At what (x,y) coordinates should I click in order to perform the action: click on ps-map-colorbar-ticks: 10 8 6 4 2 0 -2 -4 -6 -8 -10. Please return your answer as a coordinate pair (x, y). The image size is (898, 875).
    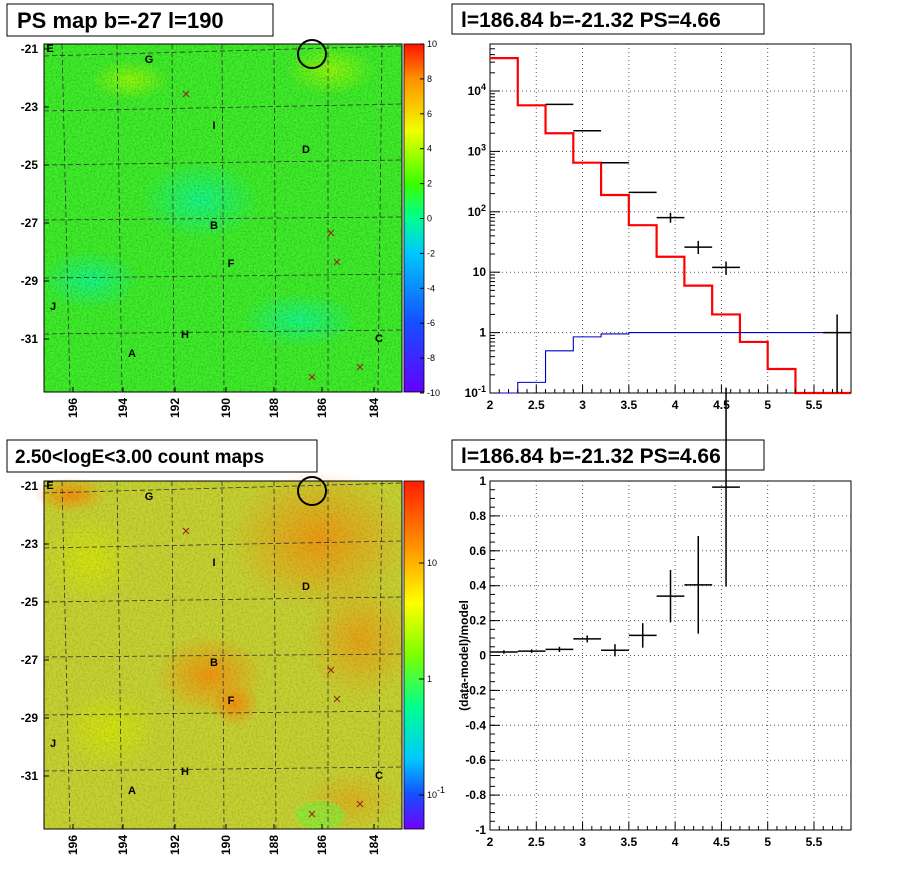
    Looking at the image, I should click on (430, 218).